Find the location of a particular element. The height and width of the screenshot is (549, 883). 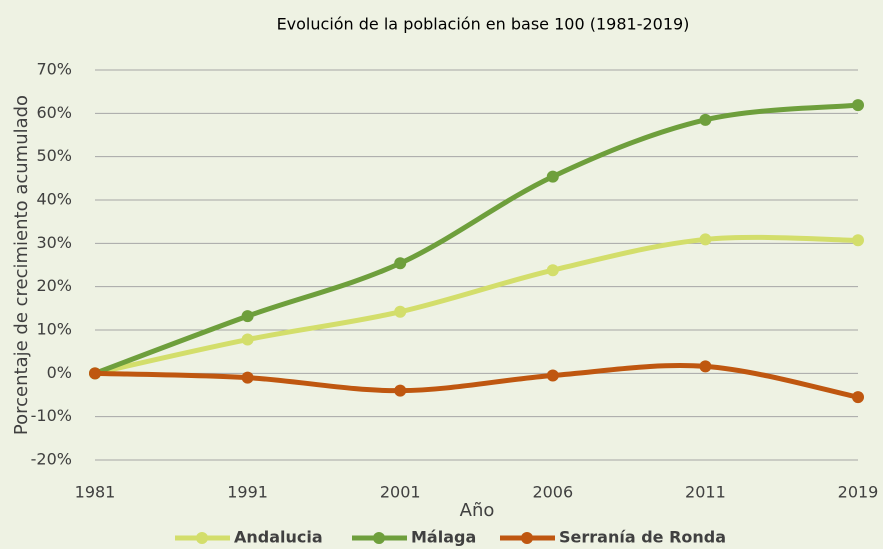

y-axis-label: Porcentaje de crecimiento acumulado is located at coordinates (21, 265).